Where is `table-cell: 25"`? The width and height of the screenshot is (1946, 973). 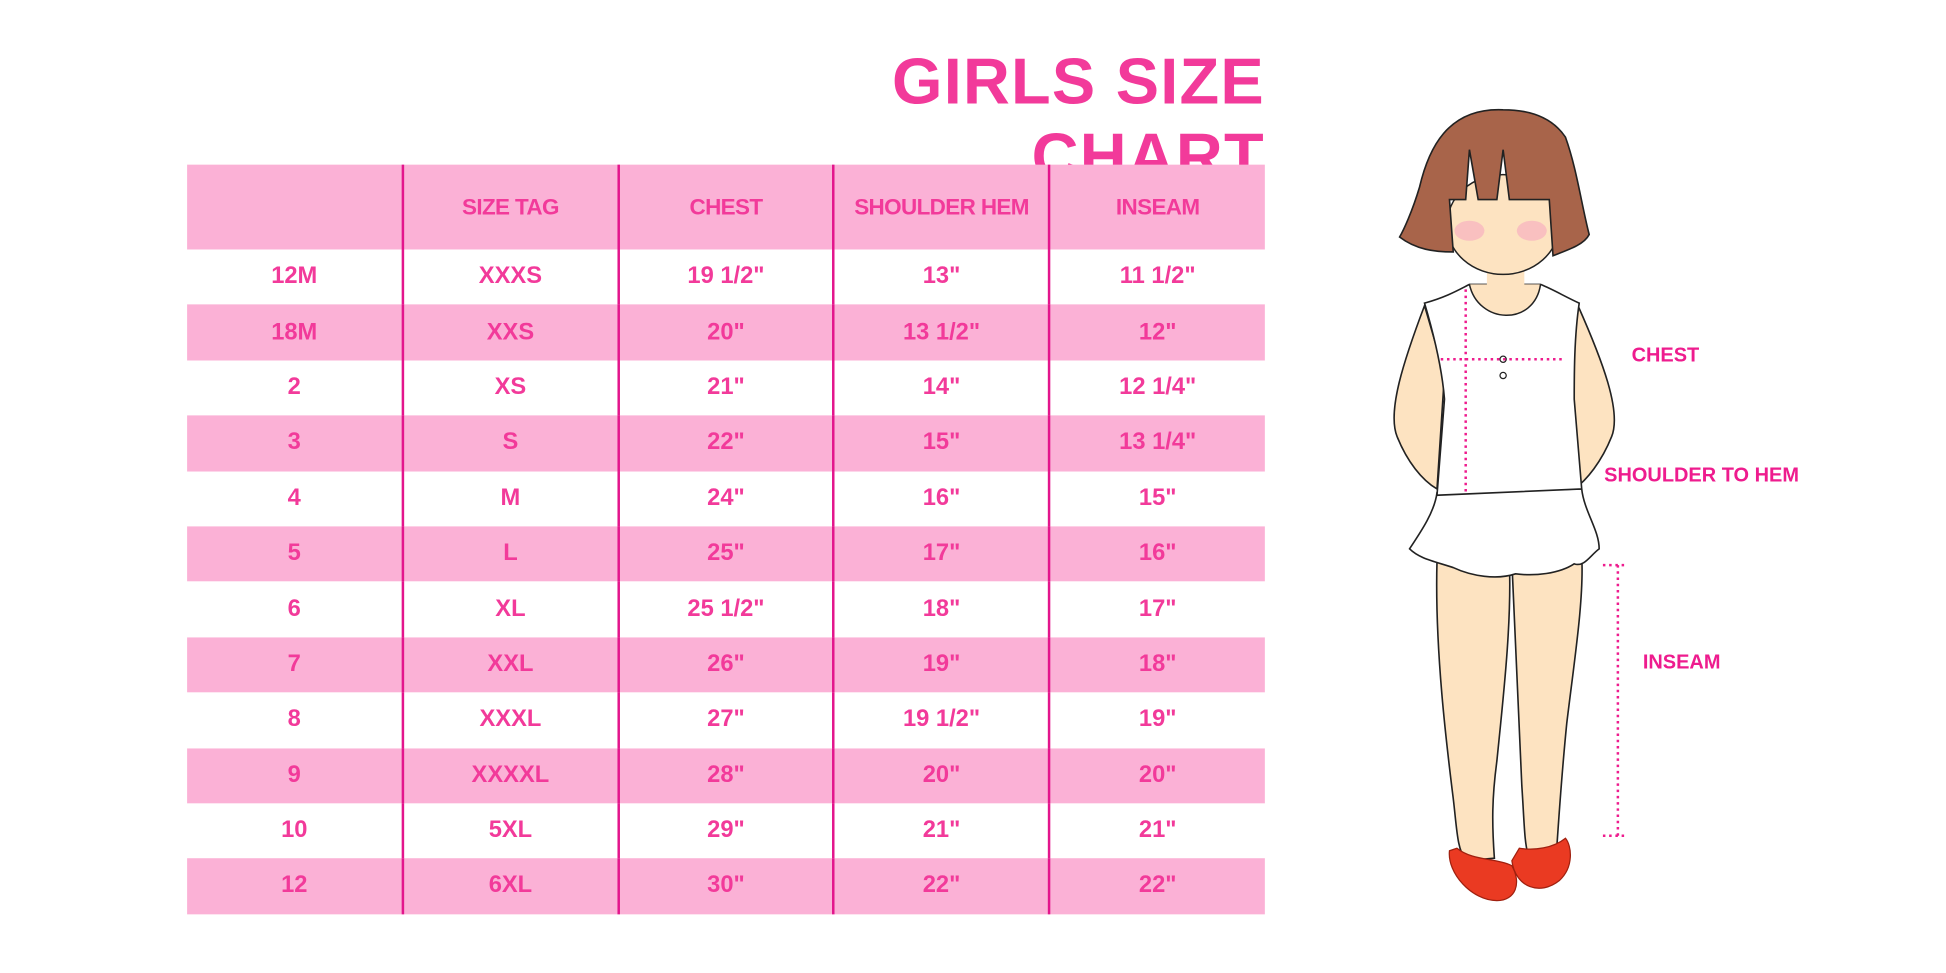
table-cell: 25" is located at coordinates (725, 554).